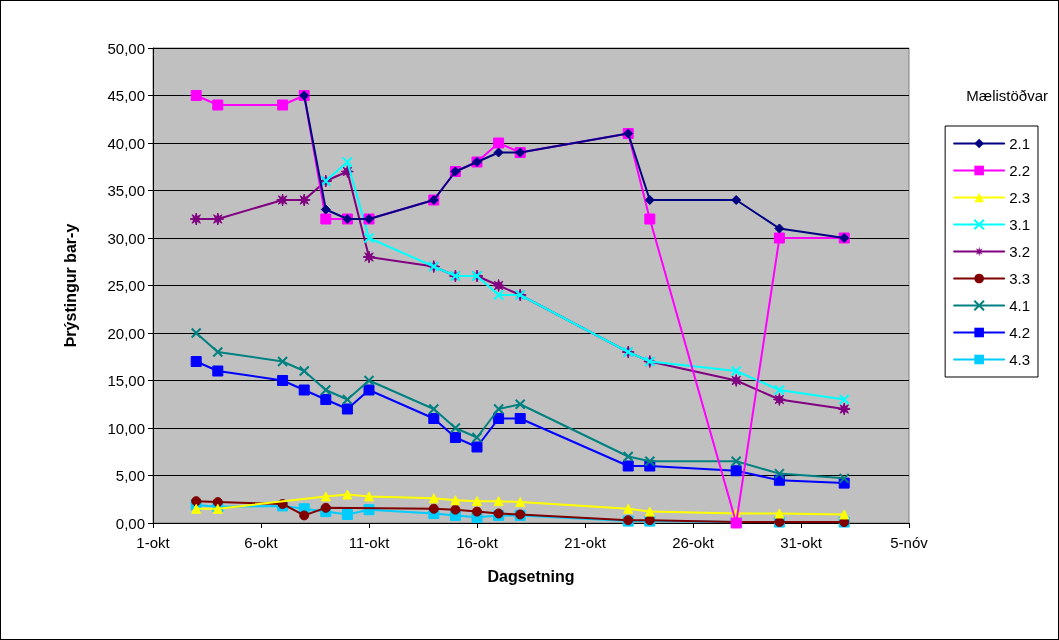 The image size is (1059, 640). Describe the element at coordinates (126, 285) in the screenshot. I see `y-tick-label: 25,00` at that location.